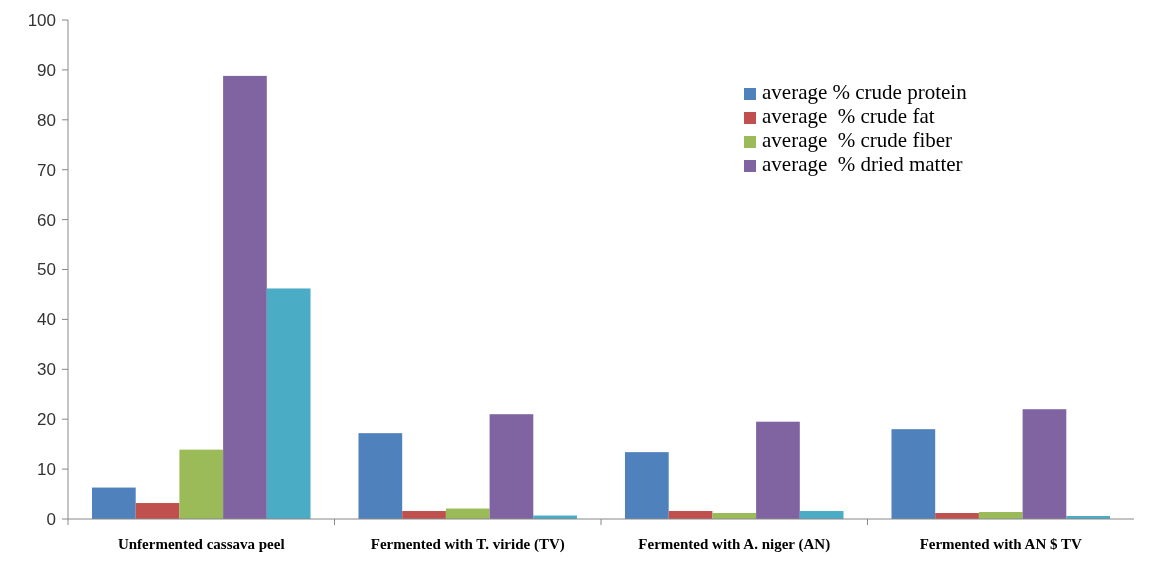 The image size is (1152, 567). I want to click on y-tick-label: 50, so click(46, 270).